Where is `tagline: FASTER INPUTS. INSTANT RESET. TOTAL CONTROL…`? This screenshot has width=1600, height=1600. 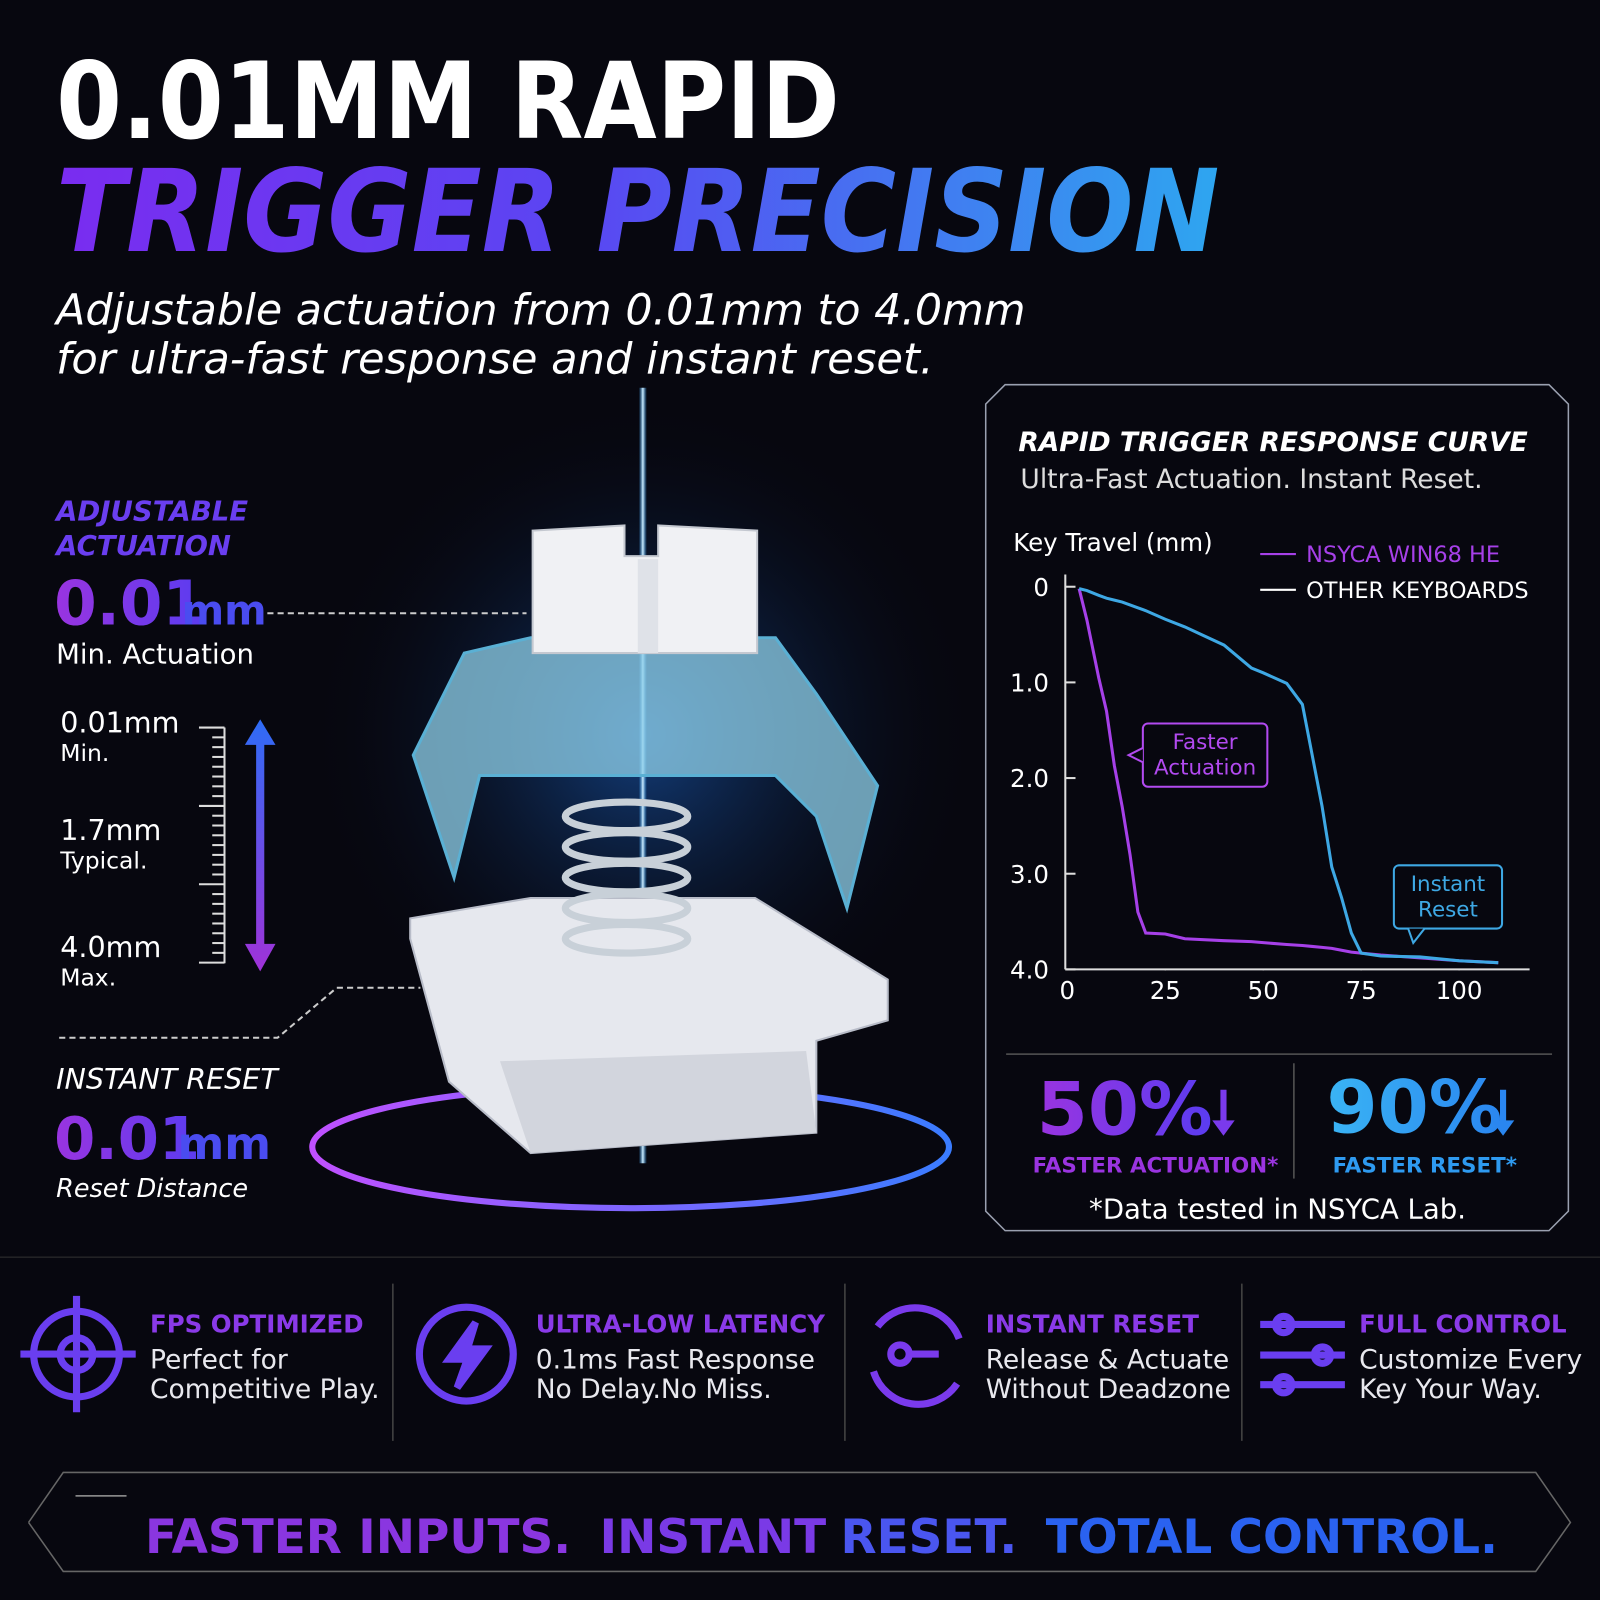 tagline: FASTER INPUTS. INSTANT RESET. TOTAL CONTROL… is located at coordinates (821, 1537).